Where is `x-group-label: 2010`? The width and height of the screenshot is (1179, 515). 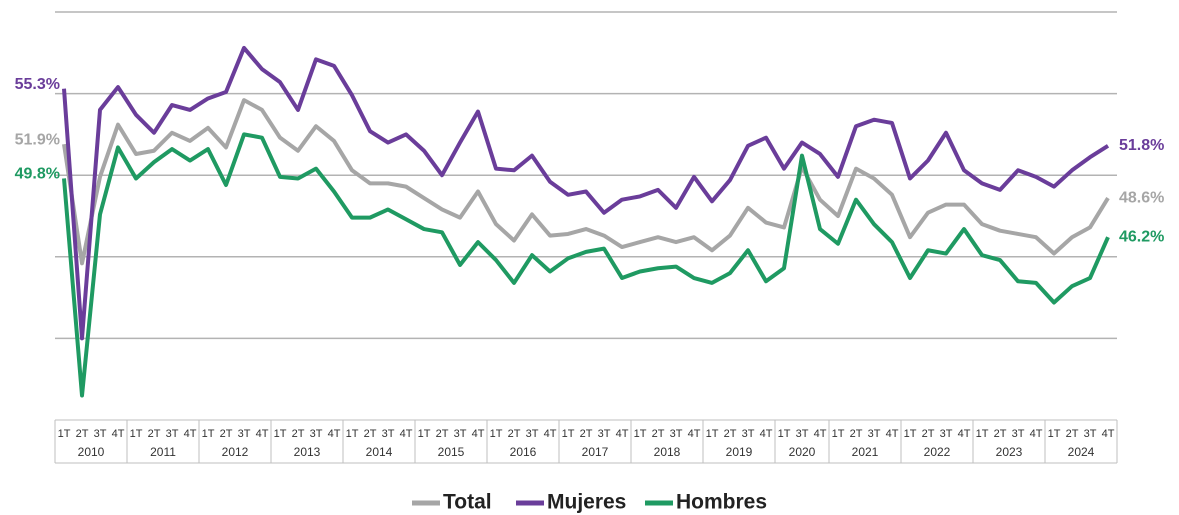
x-group-label: 2010 is located at coordinates (91, 452).